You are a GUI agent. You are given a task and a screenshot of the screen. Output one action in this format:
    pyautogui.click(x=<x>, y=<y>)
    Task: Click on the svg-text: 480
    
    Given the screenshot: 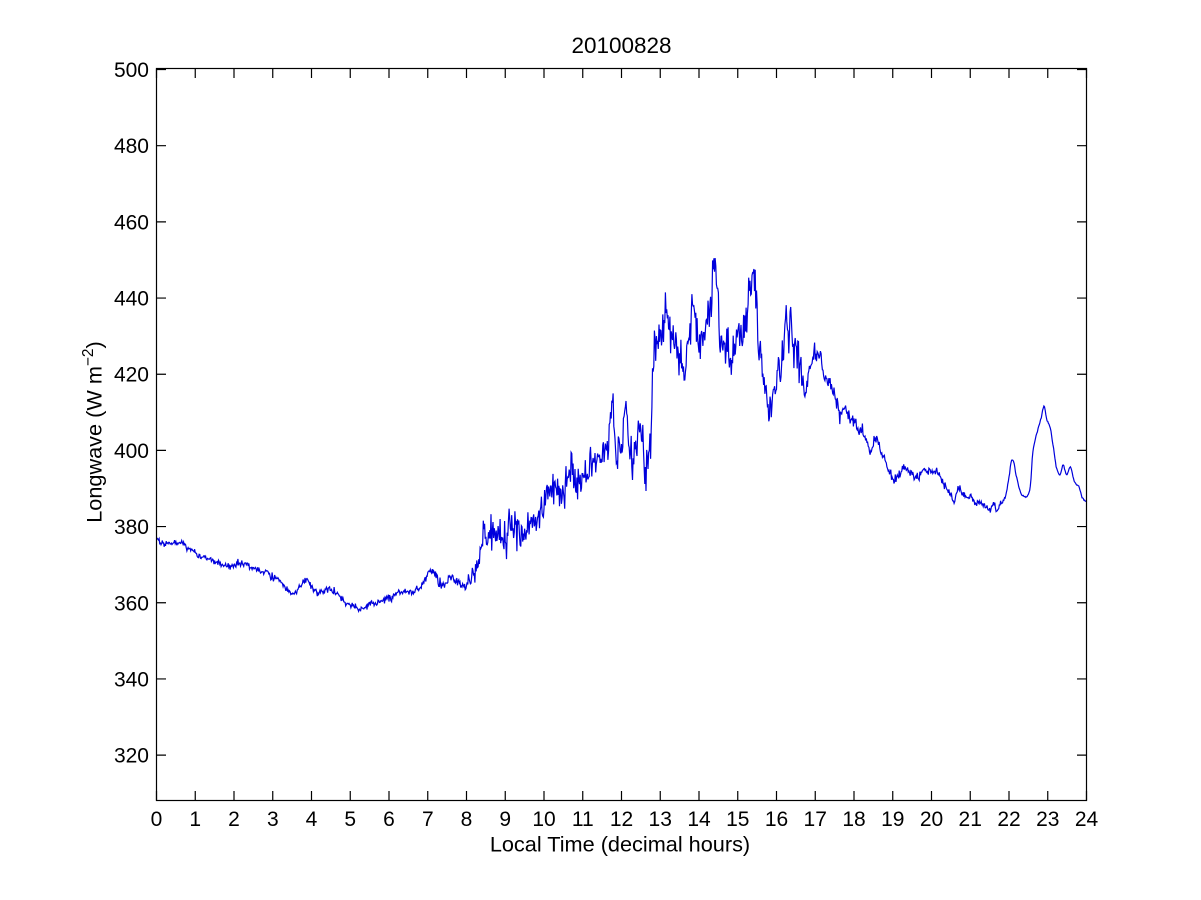 What is the action you would take?
    pyautogui.click(x=131, y=146)
    